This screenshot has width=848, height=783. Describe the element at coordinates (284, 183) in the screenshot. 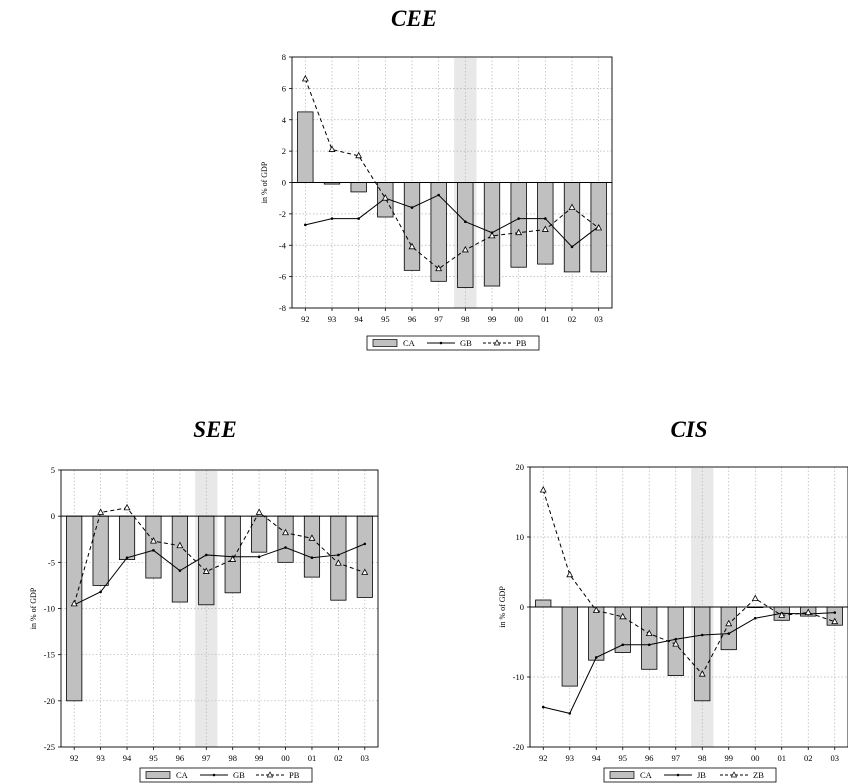

I see `y-tick-label: 0` at that location.